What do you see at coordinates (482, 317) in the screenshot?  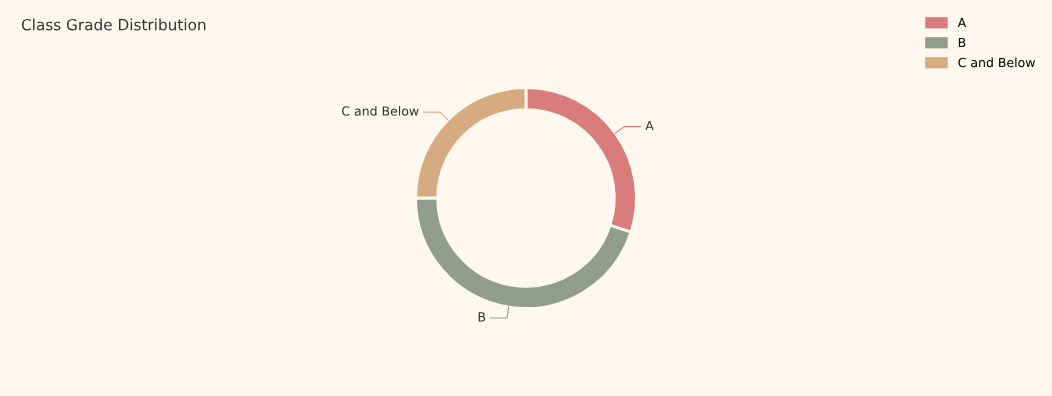 I see `slice-label: B` at bounding box center [482, 317].